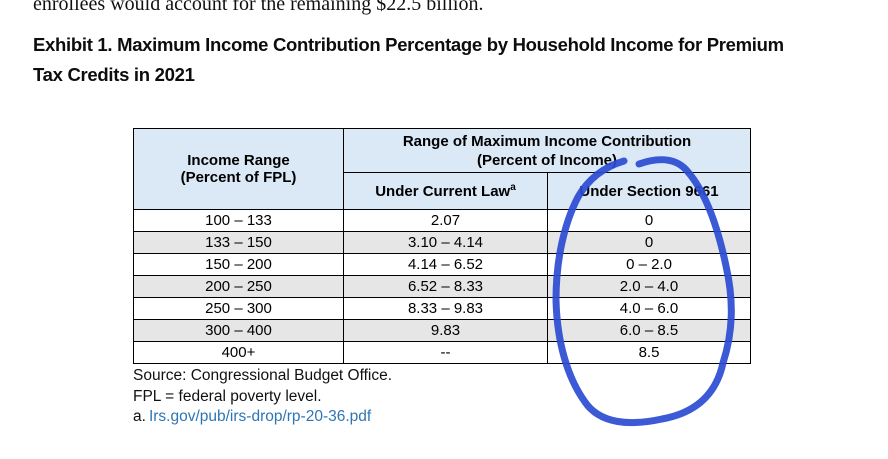  I want to click on table-row: 250 – 300 8.33 – 9.83 4.0 – 6.0, so click(442, 308).